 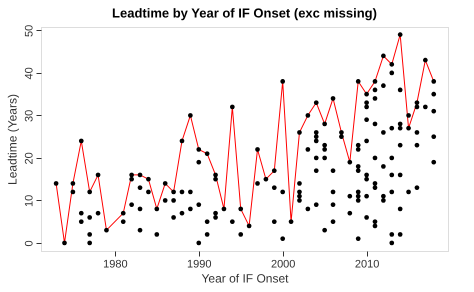 What do you see at coordinates (30, 31) in the screenshot?
I see `y-tick-label: 50` at bounding box center [30, 31].